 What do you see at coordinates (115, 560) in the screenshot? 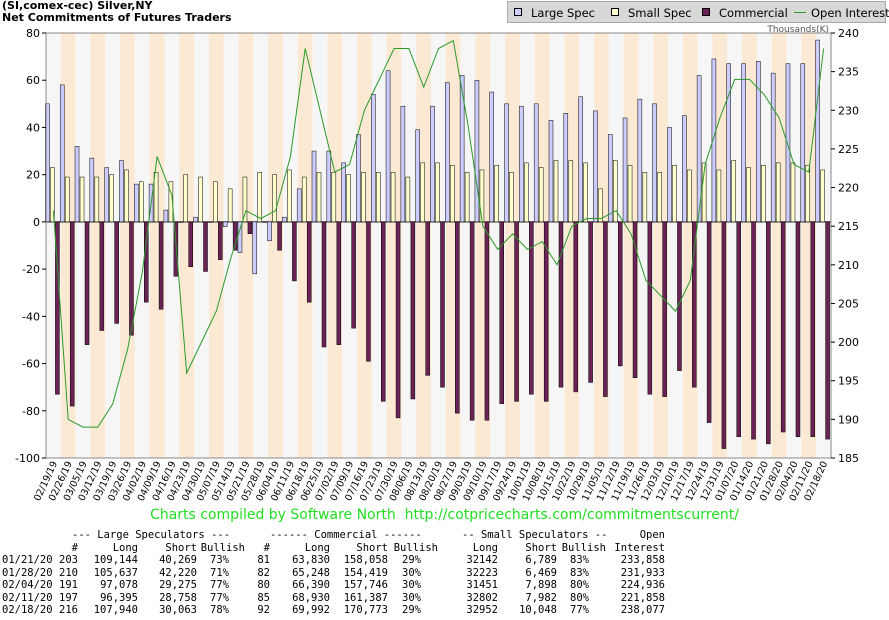
I see `cell-long: 109,144` at bounding box center [115, 560].